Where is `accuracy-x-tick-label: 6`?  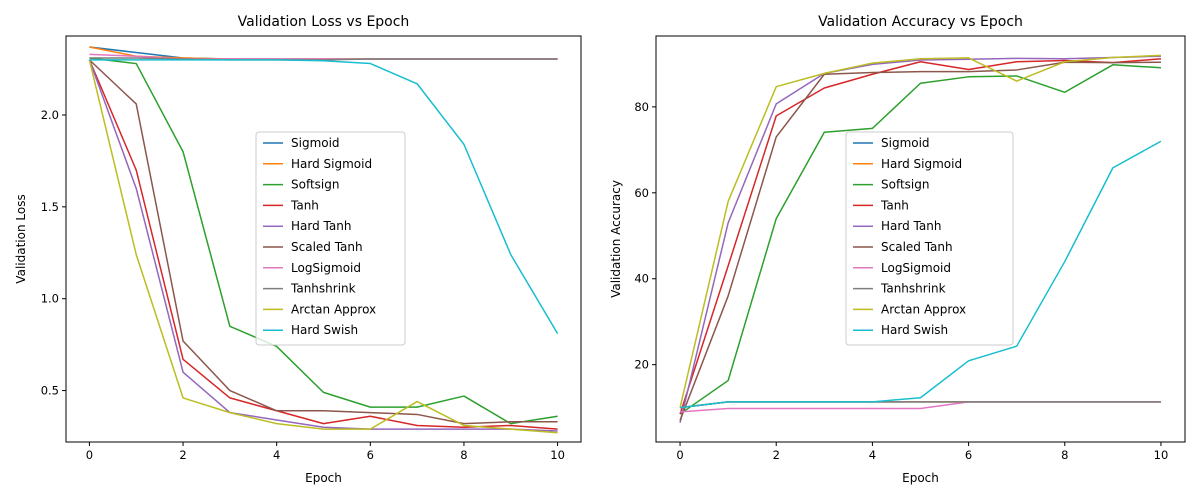 accuracy-x-tick-label: 6 is located at coordinates (968, 455).